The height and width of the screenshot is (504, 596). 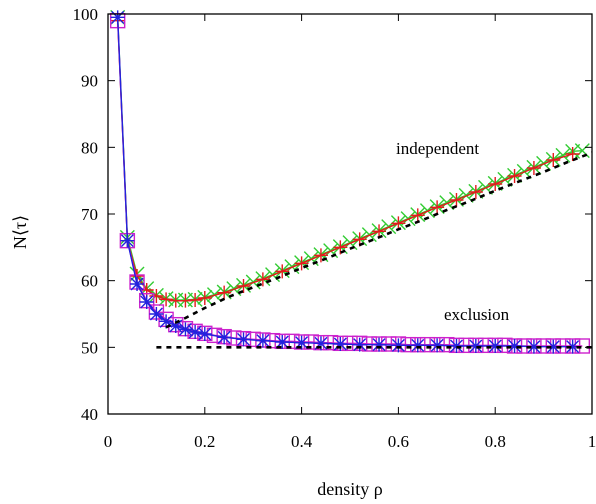 I want to click on x-axis-label: density ρ, so click(x=349, y=489).